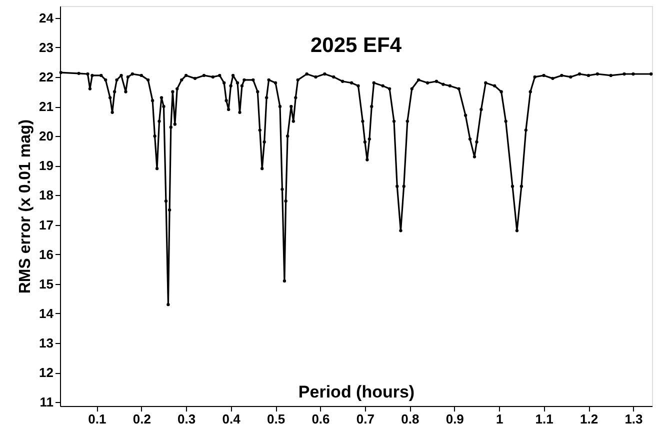 The image size is (657, 433). I want to click on y-tick-label: 13, so click(46, 343).